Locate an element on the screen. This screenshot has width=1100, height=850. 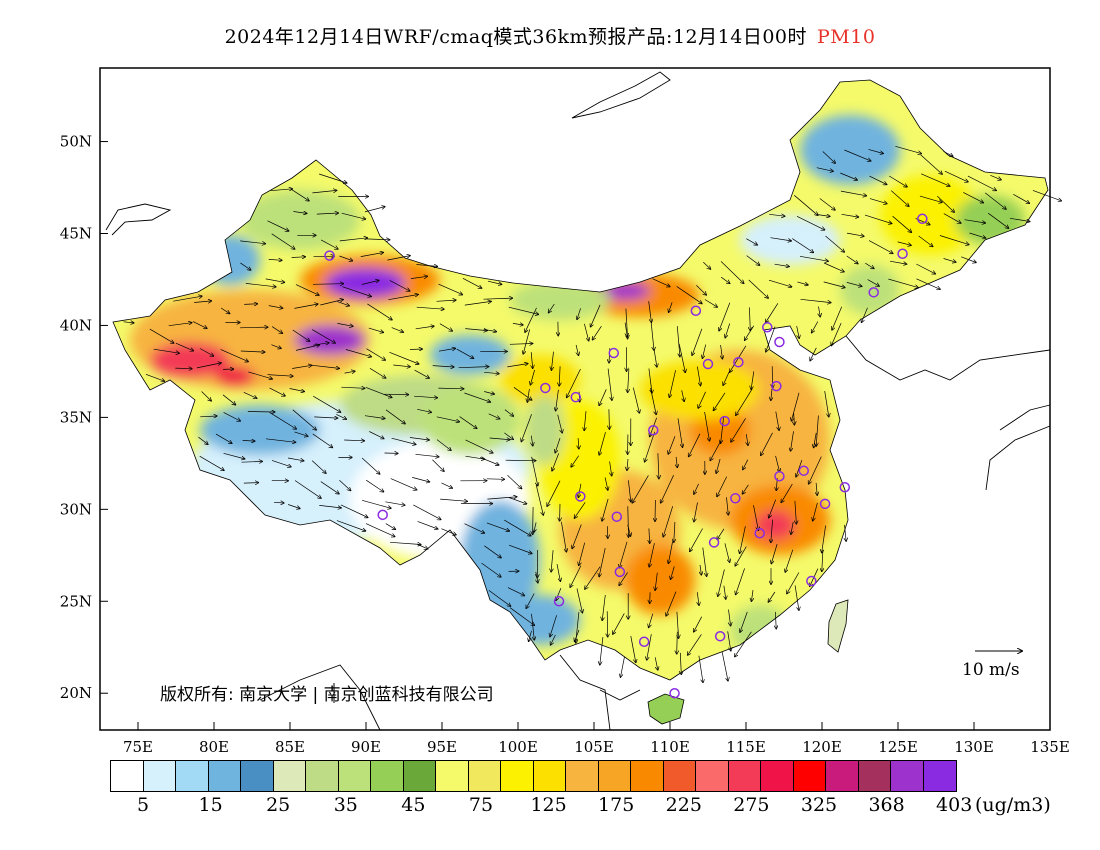
lat-tick-label: 45N is located at coordinates (76, 234).